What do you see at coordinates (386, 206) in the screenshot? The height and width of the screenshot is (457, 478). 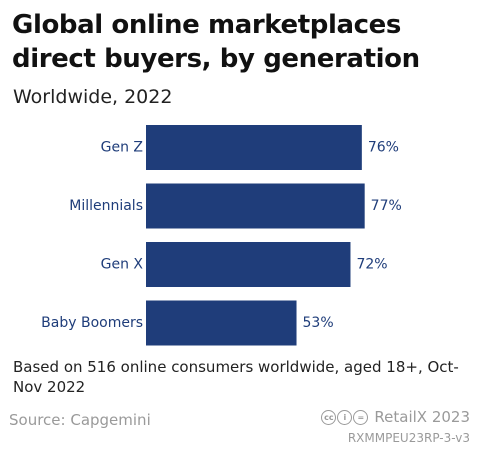 I see `value-label: 77%` at bounding box center [386, 206].